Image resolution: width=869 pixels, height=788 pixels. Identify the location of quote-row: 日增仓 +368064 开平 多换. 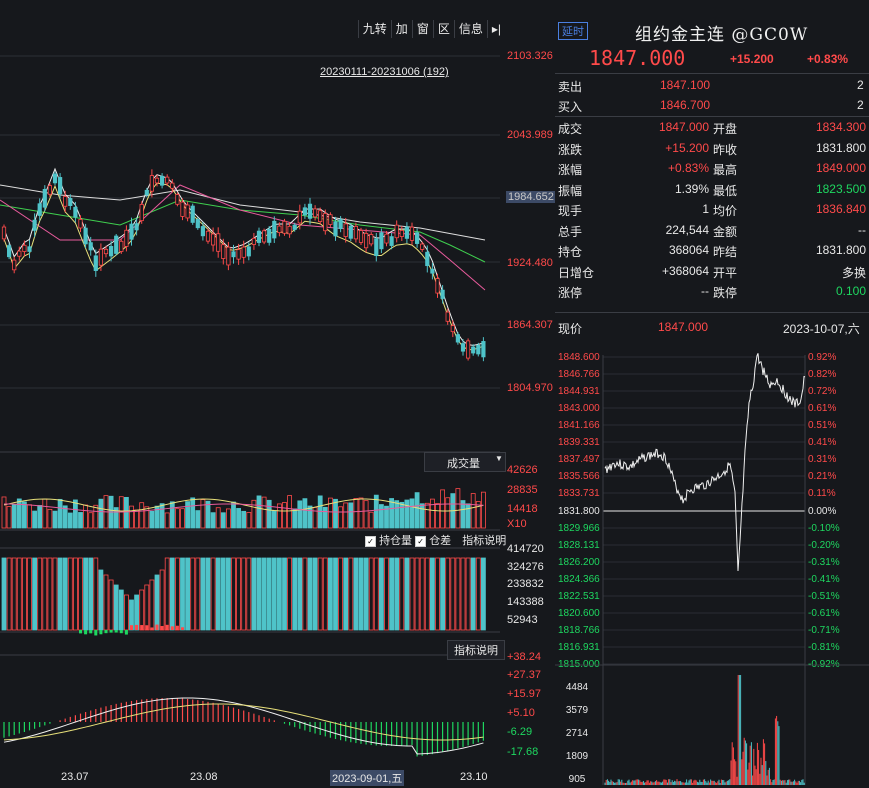
(712, 272).